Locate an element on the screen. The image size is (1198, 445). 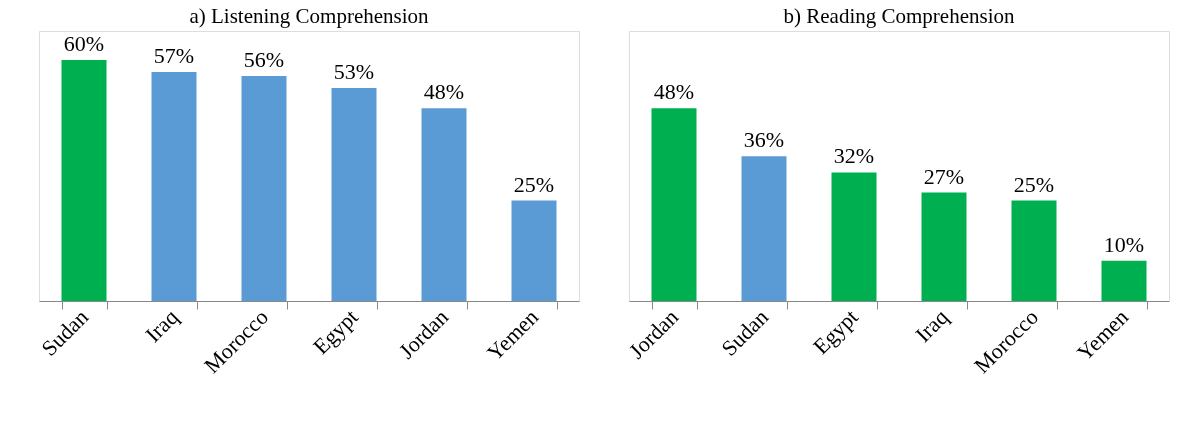
data-label: 60% is located at coordinates (84, 43).